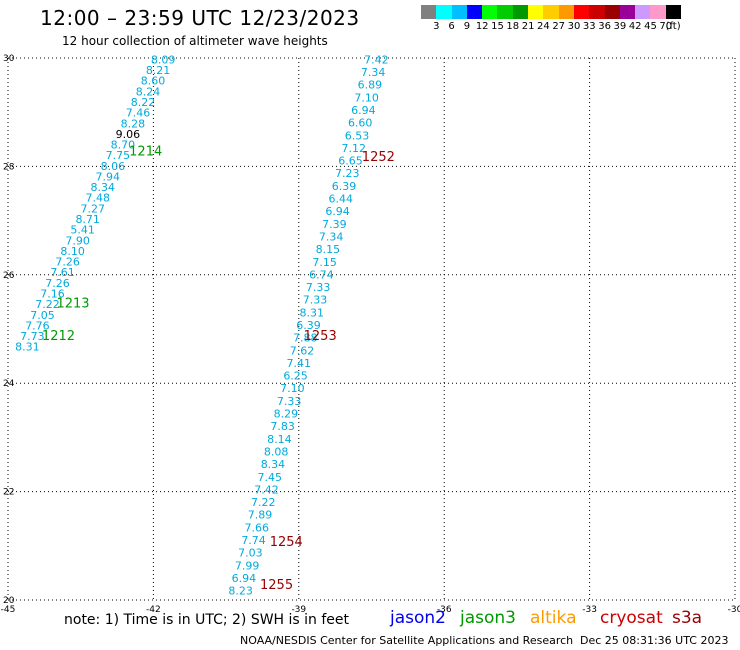 This screenshot has height=650, width=740. What do you see at coordinates (260, 515) in the screenshot?
I see `wave-height-value: 7.89` at bounding box center [260, 515].